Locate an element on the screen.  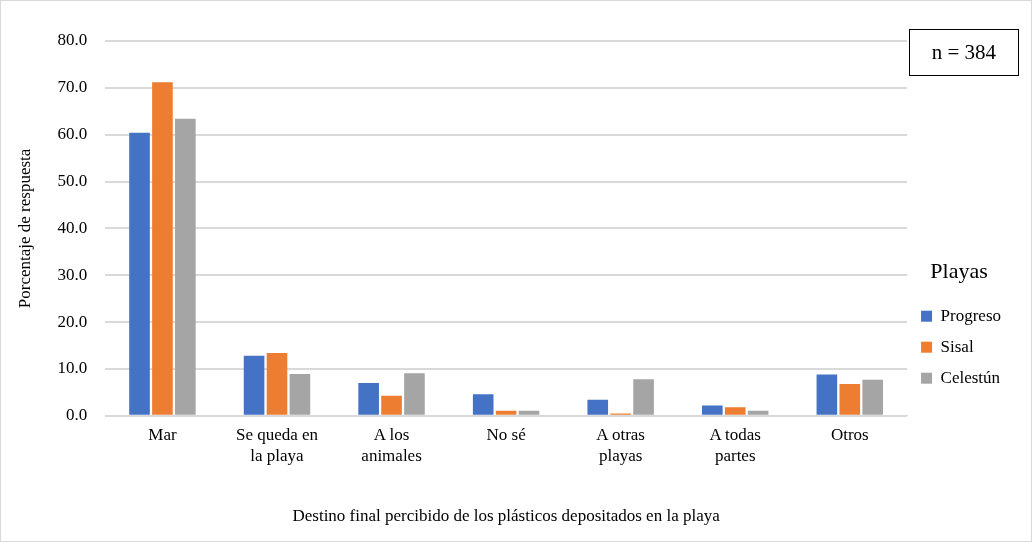
y-tick-label: 0.0 is located at coordinates (76, 415).